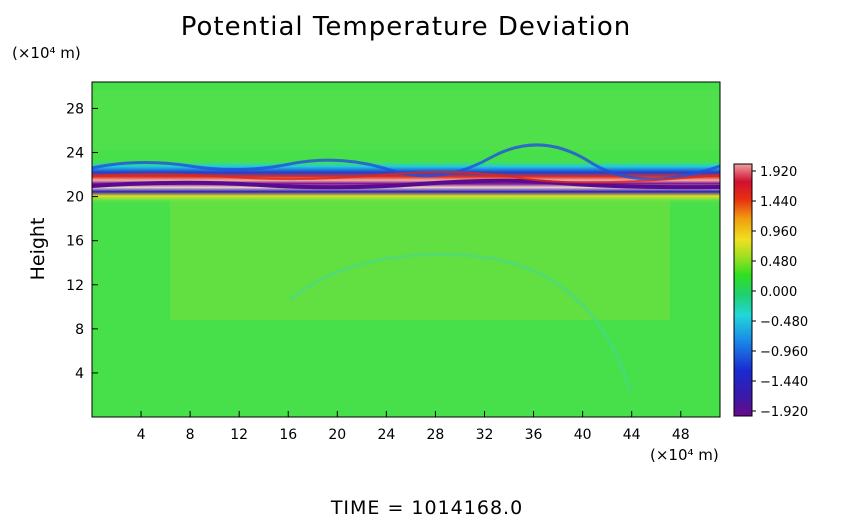  Describe the element at coordinates (778, 232) in the screenshot. I see `colorbar-tick-label: 0.960` at that location.